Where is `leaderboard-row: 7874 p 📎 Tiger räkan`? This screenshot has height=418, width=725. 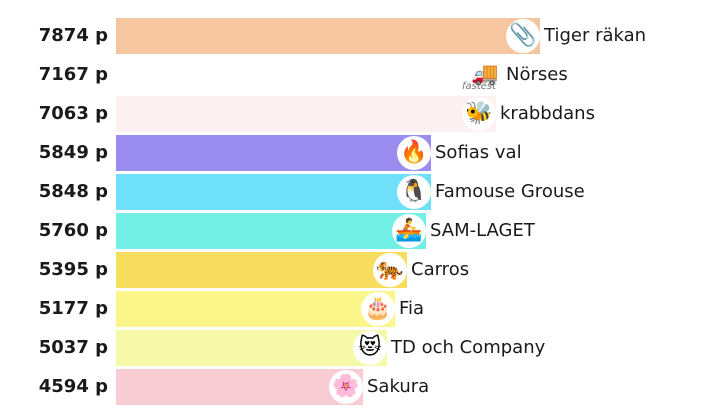 leaderboard-row: 7874 p 📎 Tiger räkan is located at coordinates (362, 36).